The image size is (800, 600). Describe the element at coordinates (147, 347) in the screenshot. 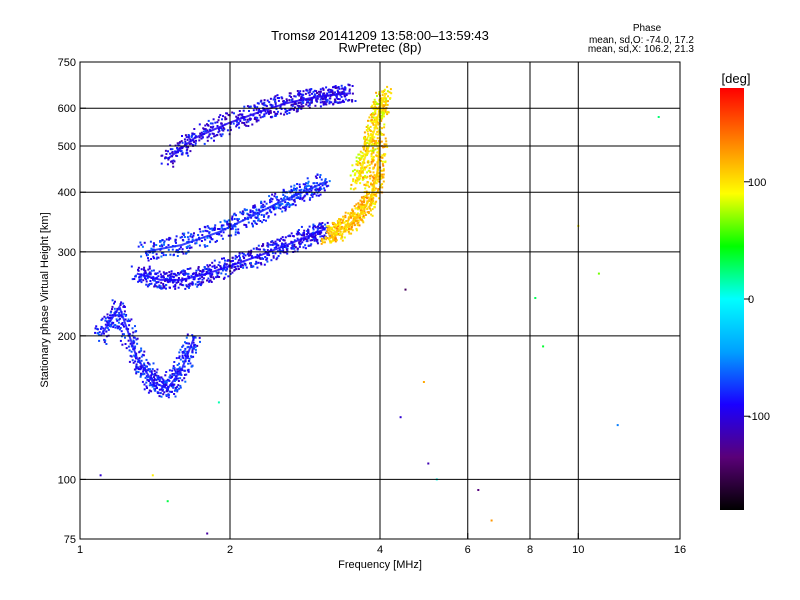

I see `series-line` at that location.